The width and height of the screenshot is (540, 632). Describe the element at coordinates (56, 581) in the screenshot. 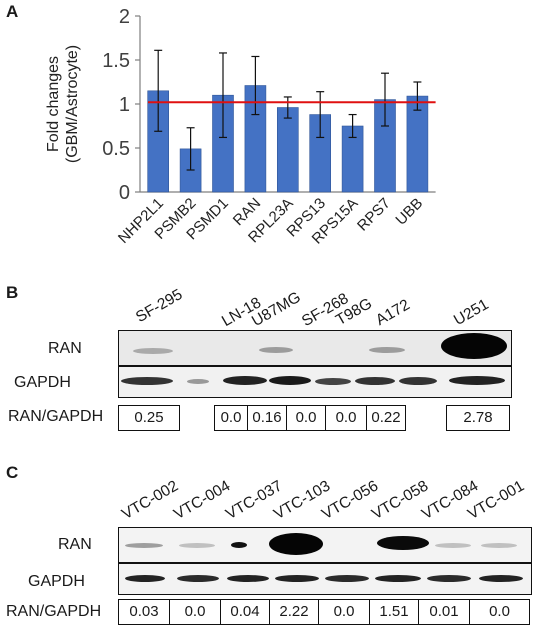

I see `row-label-gapdh-c: GAPDH` at that location.